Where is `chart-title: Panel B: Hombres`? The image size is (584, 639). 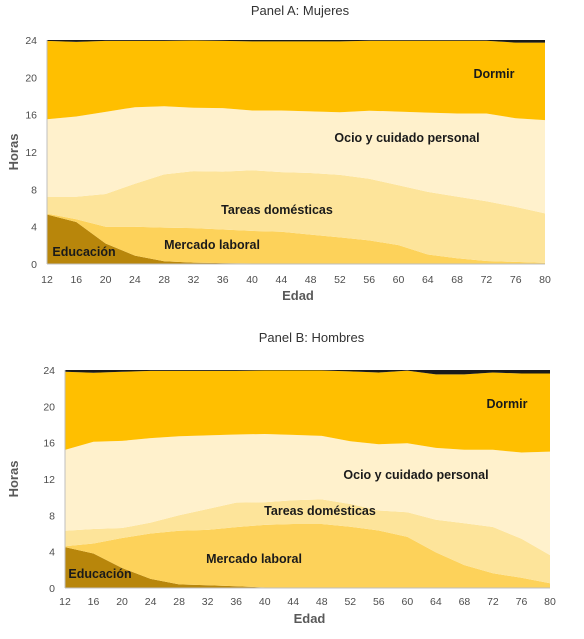
chart-title: Panel B: Hombres is located at coordinates (312, 337).